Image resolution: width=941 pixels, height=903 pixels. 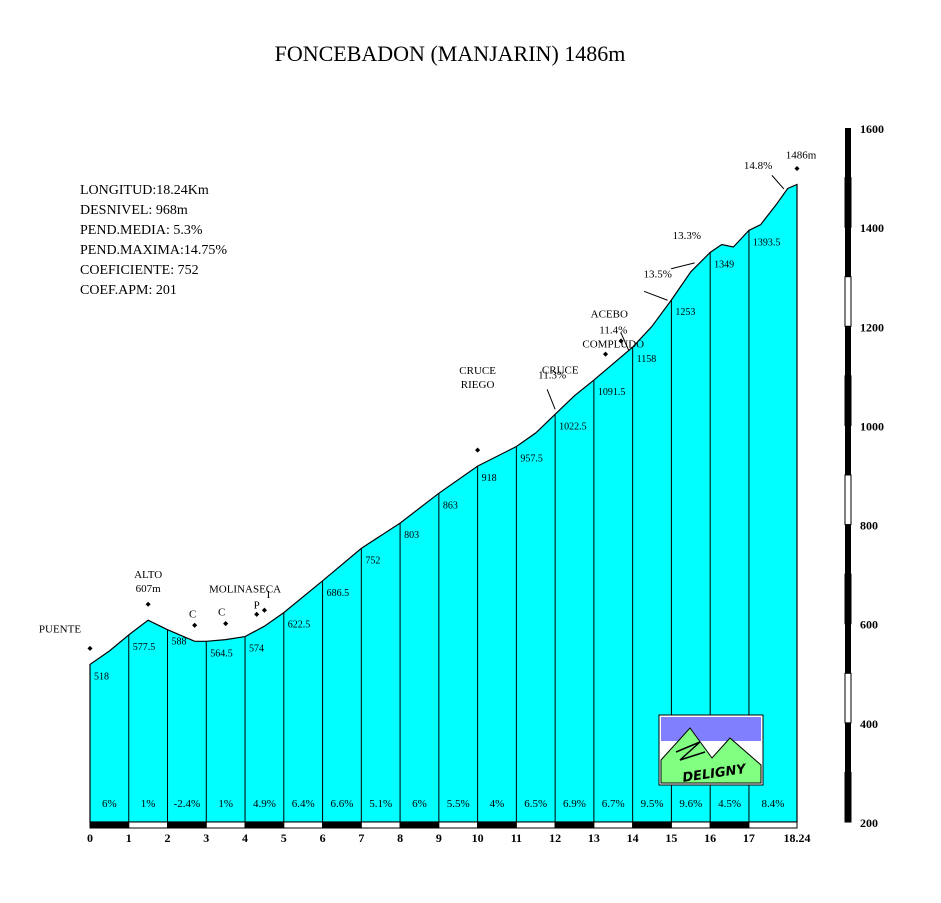 What do you see at coordinates (149, 589) in the screenshot?
I see `annotation-label: 607m` at bounding box center [149, 589].